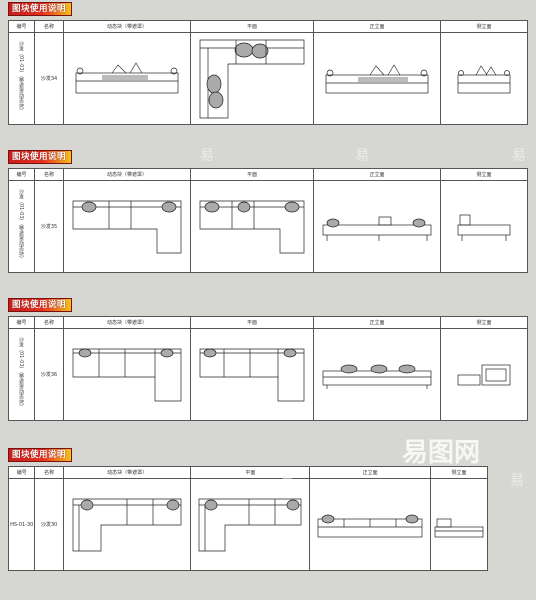  I want to click on watermark-mark: 易, so click(517, 481).